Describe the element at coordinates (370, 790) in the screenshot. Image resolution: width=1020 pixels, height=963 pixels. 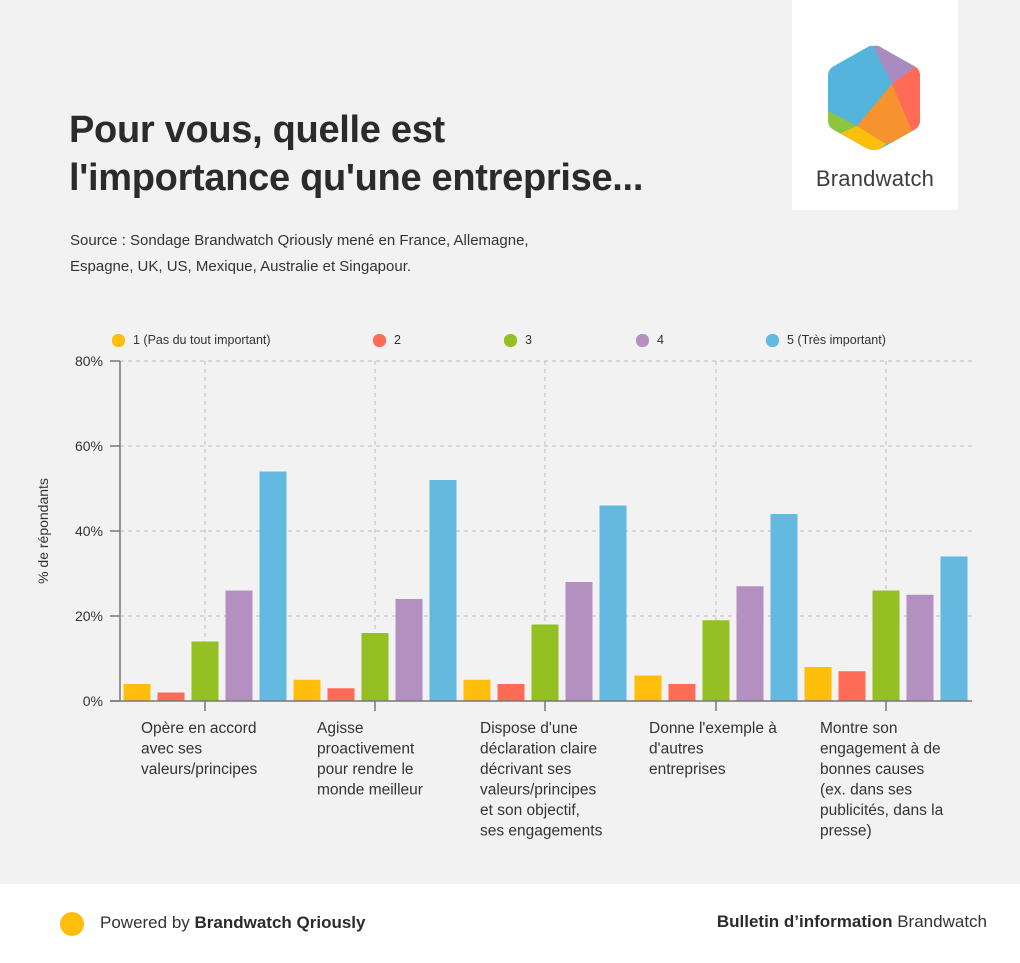
I see `category-label-2: monde meilleur` at that location.